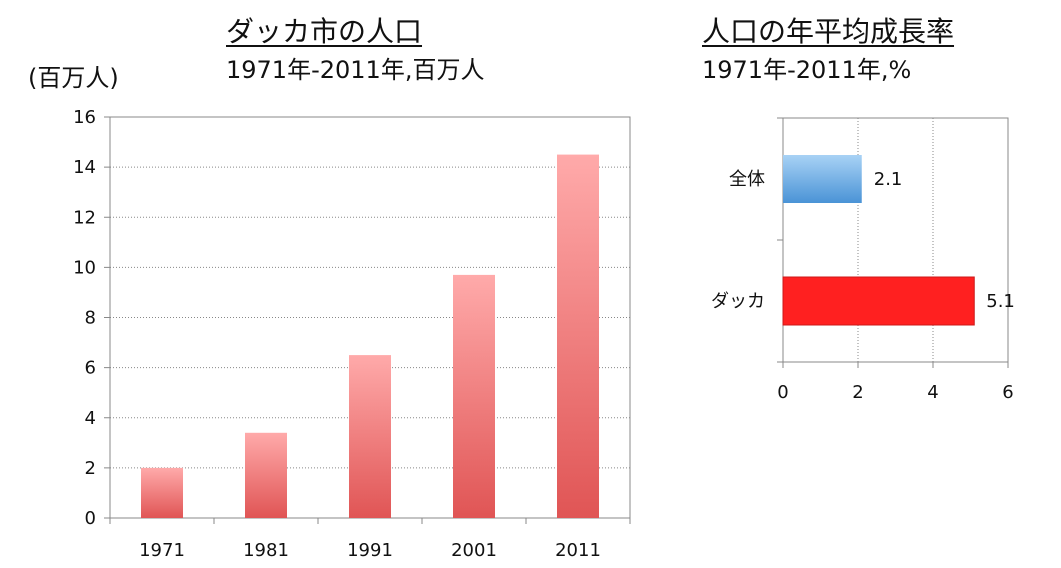 This screenshot has height=568, width=1061. Describe the element at coordinates (782, 392) in the screenshot. I see `x-tick-label: 0` at that location.